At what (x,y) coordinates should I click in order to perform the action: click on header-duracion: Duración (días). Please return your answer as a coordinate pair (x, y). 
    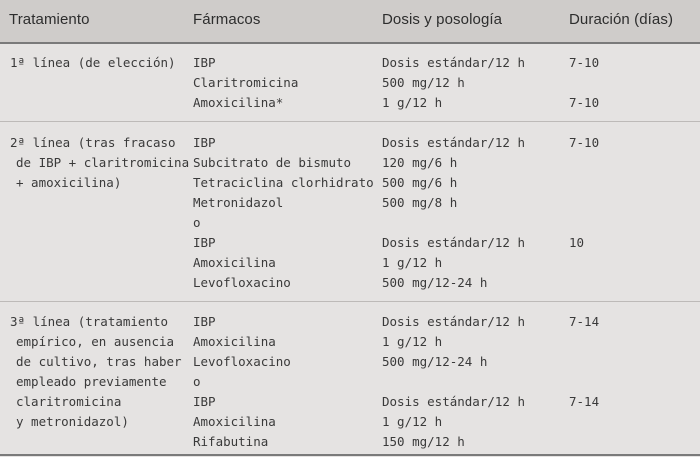
    Looking at the image, I should click on (621, 19).